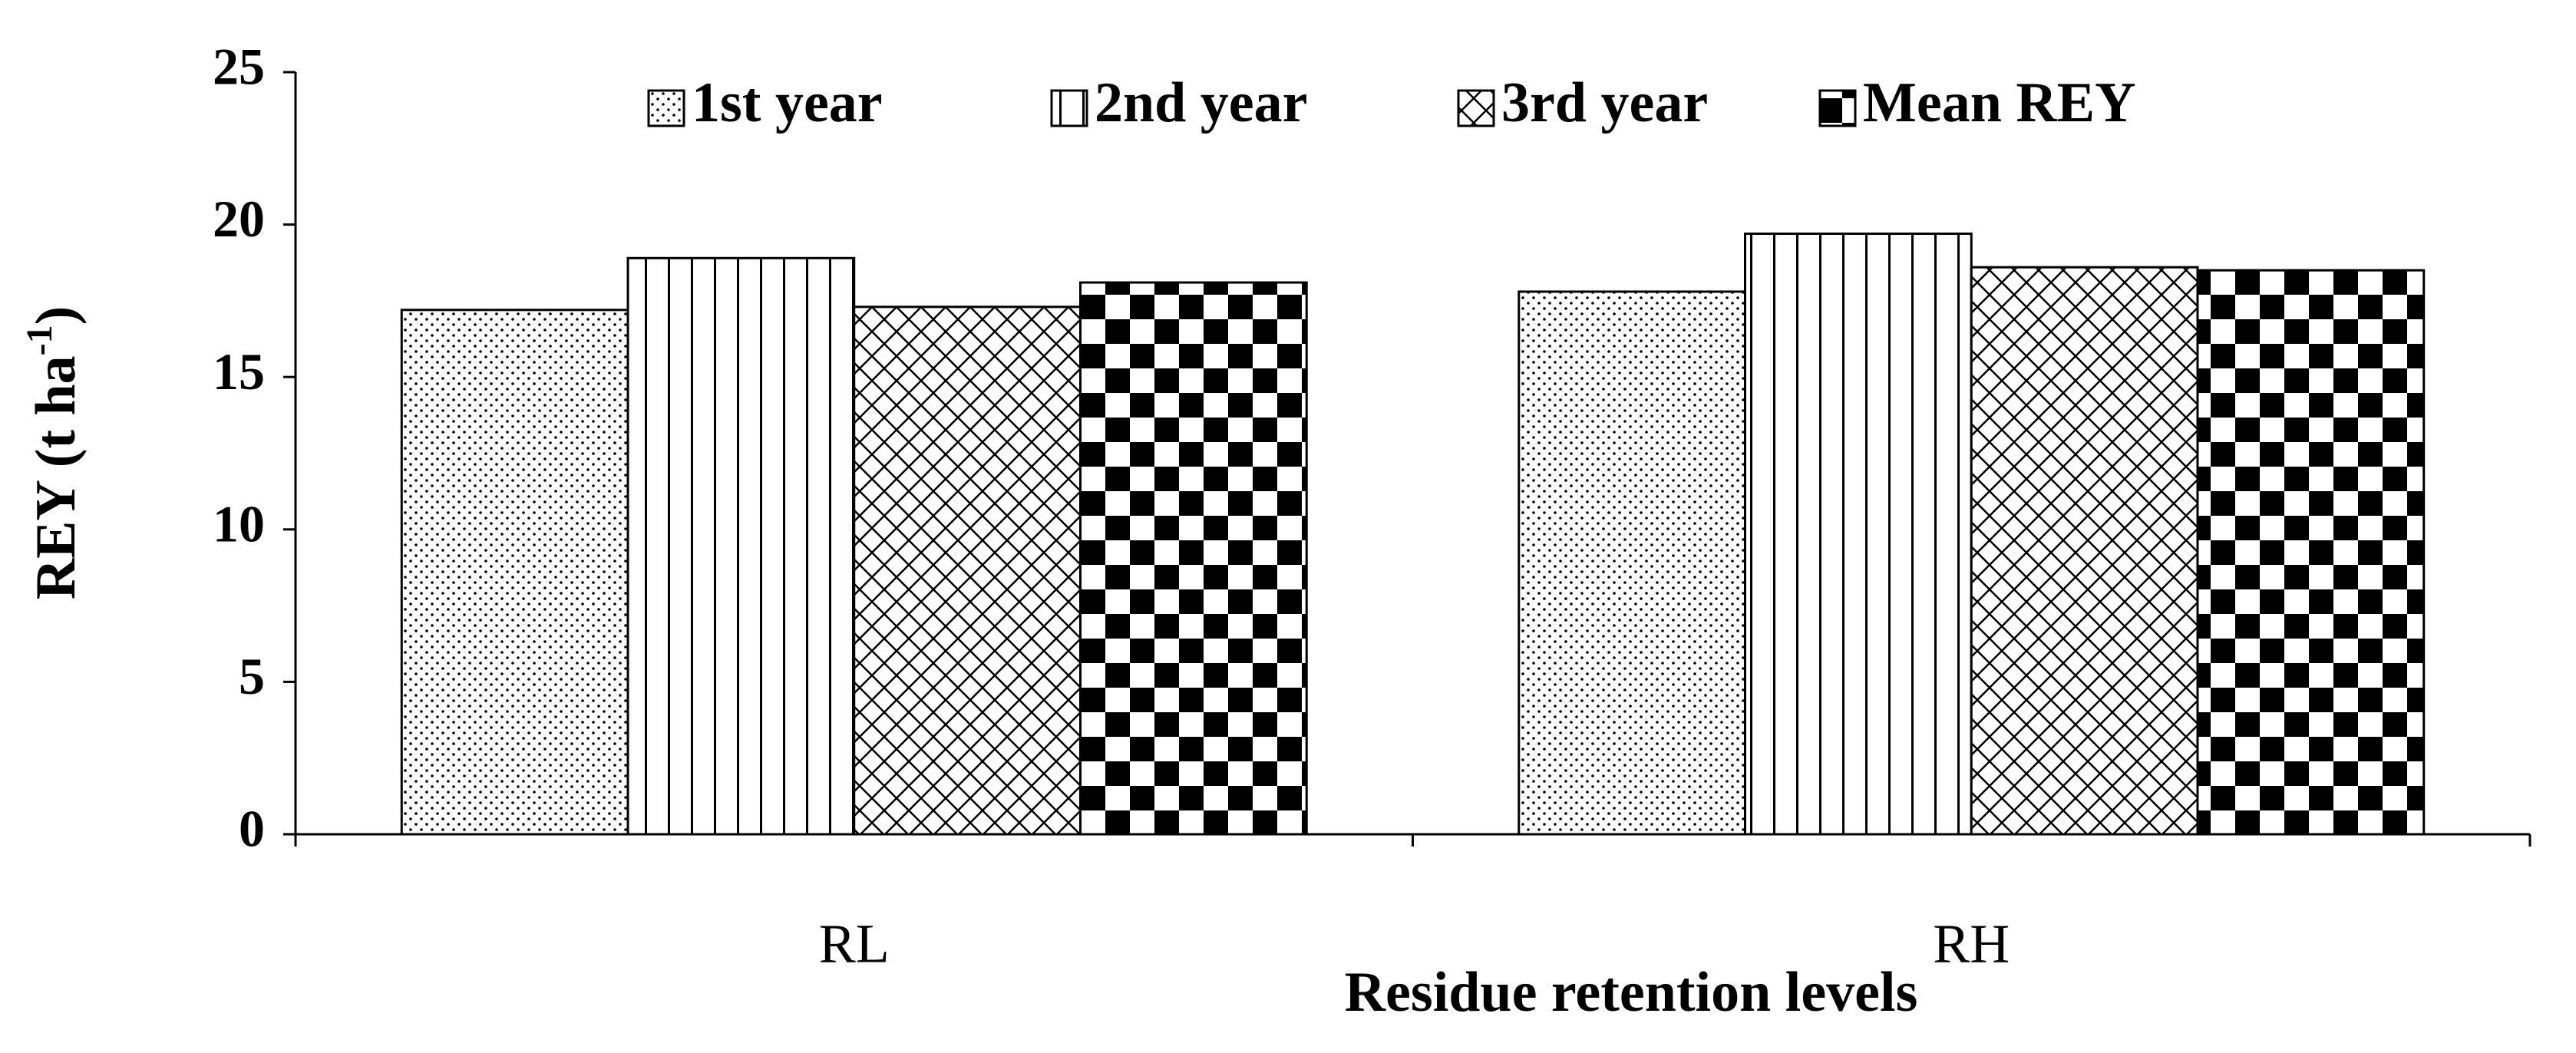  I want to click on y-tick-label: 15, so click(239, 371).